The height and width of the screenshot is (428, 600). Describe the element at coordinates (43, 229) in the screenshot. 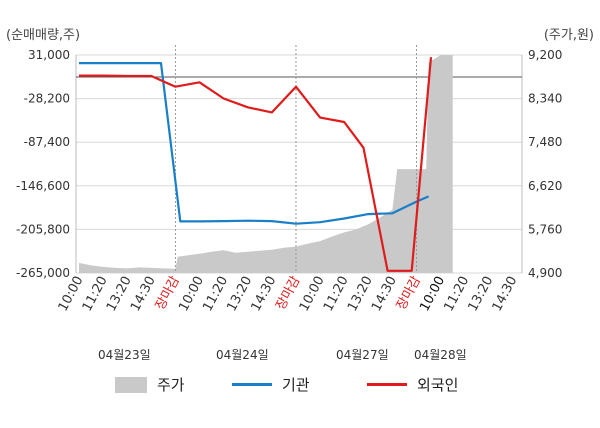

I see `left-tick-label: -205,800` at that location.